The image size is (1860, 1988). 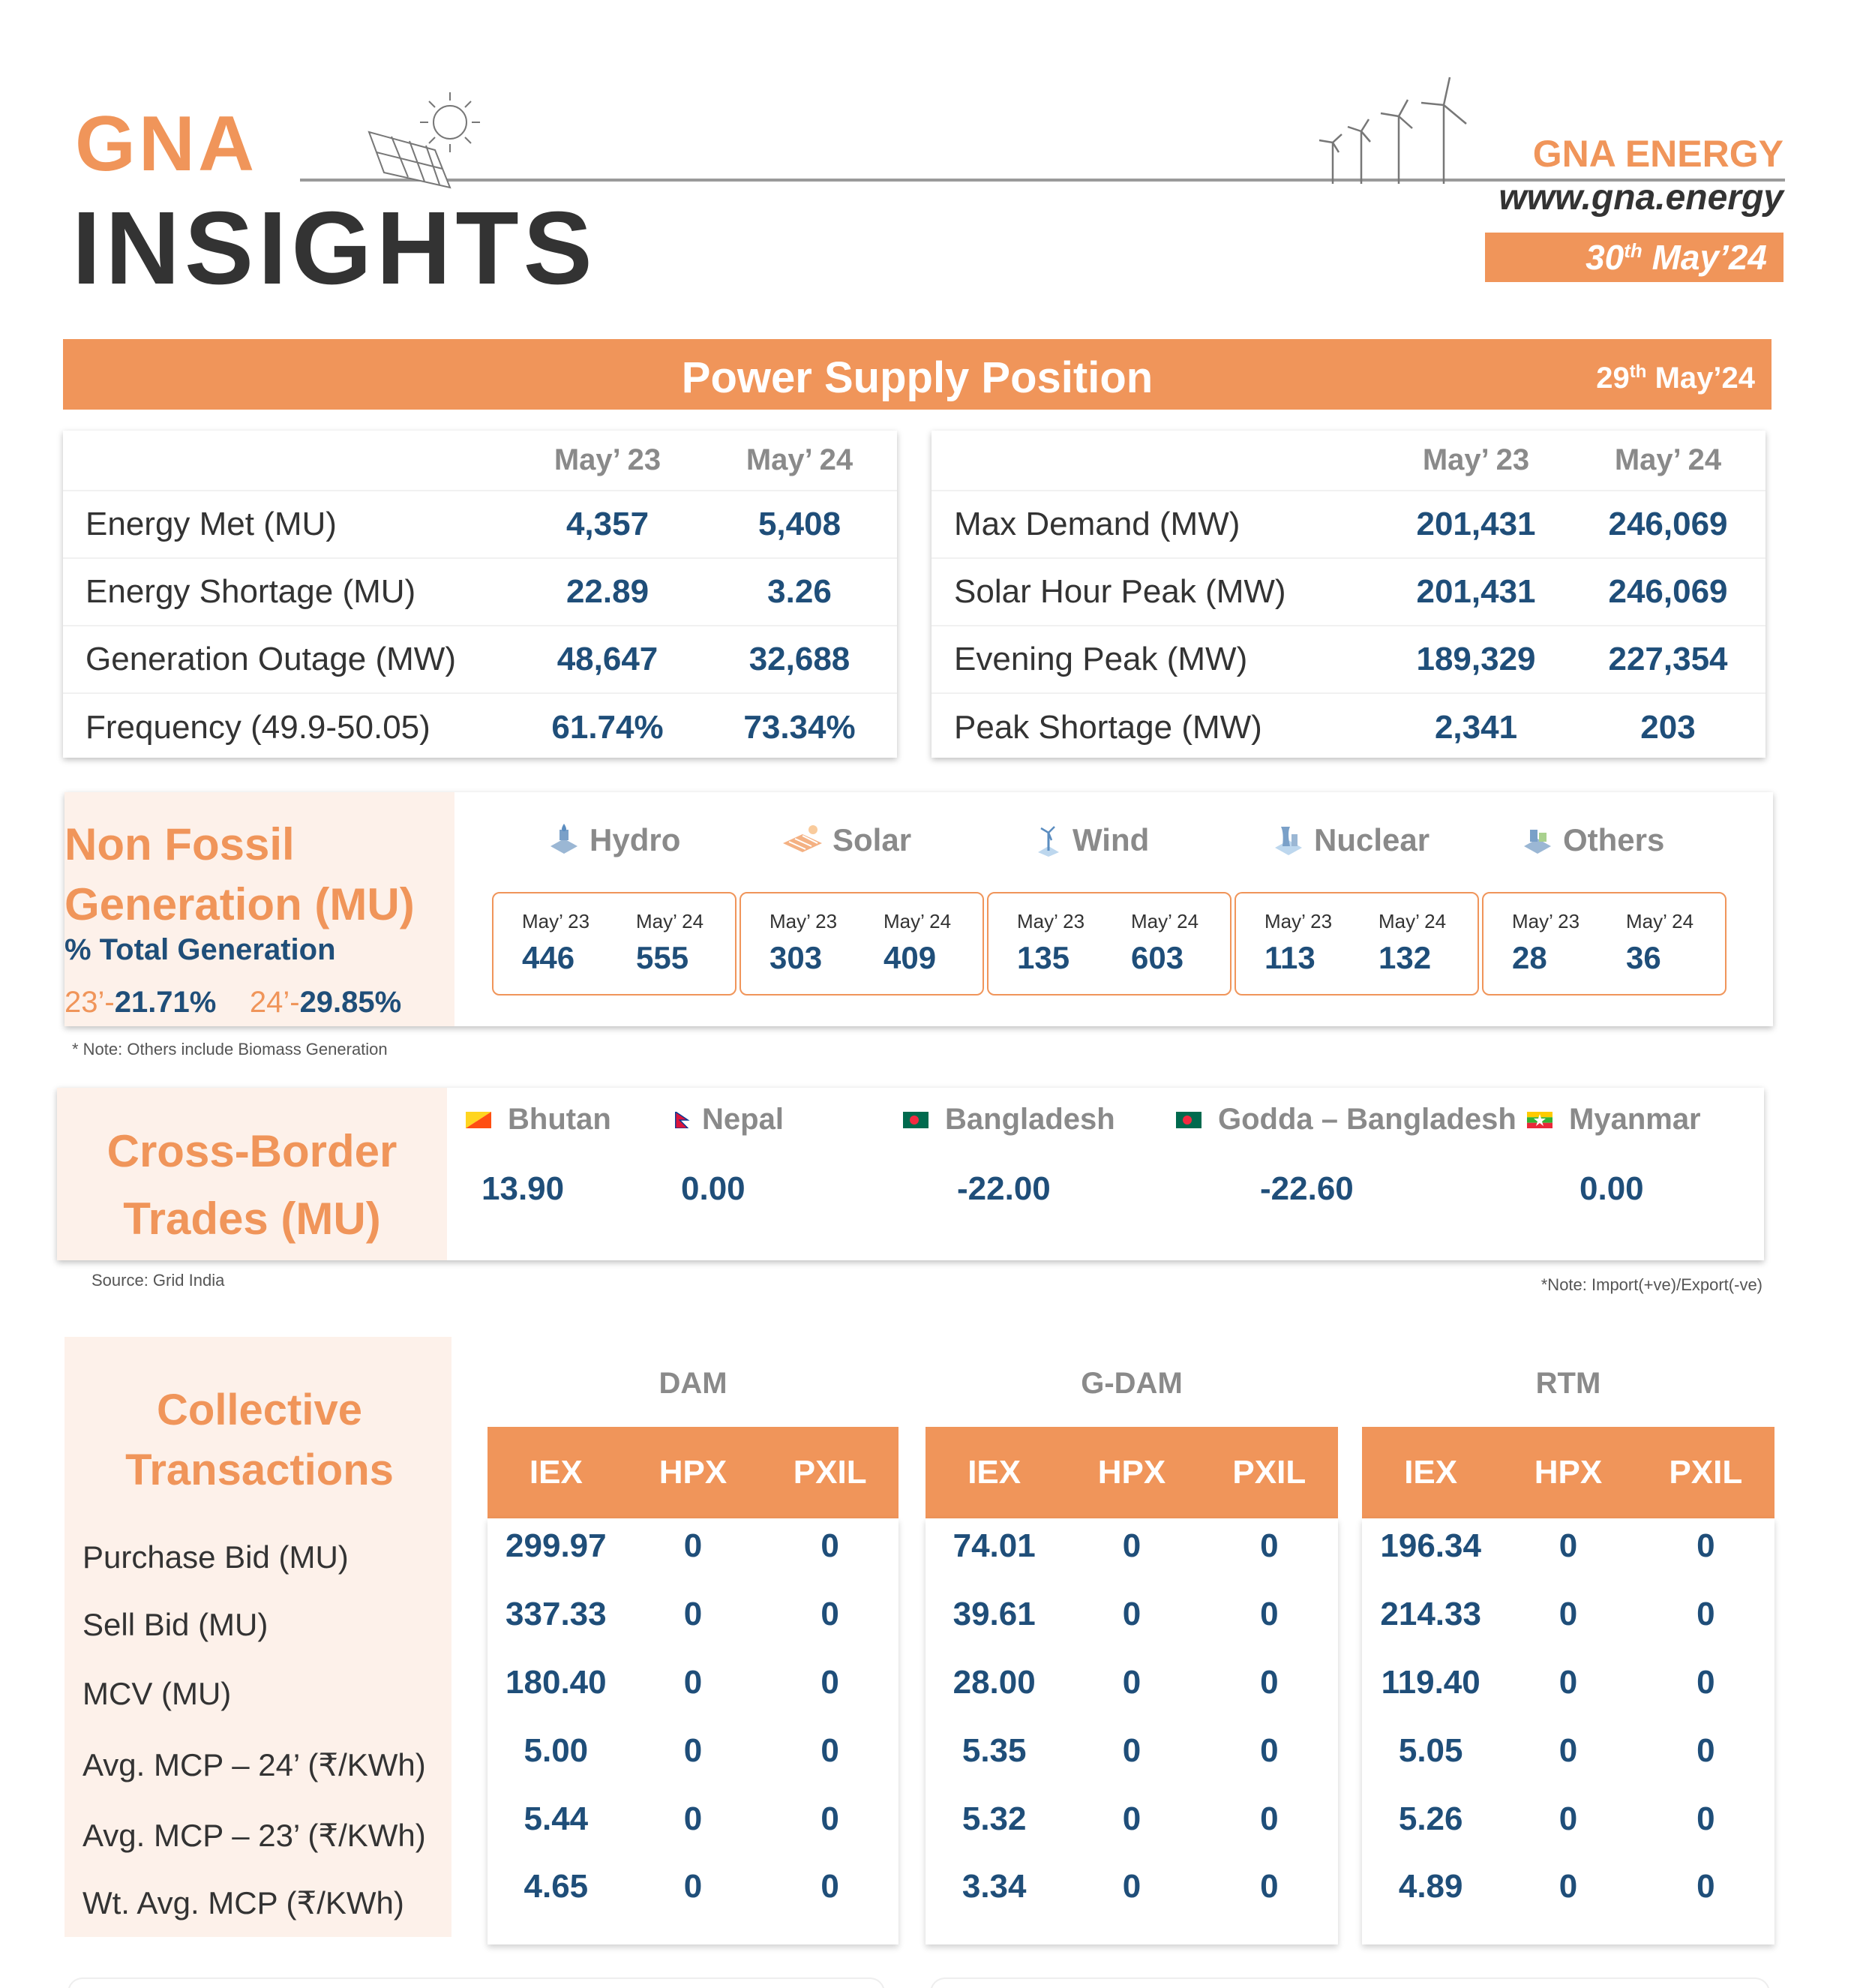 I want to click on value-may23: 61.74%, so click(x=607, y=726).